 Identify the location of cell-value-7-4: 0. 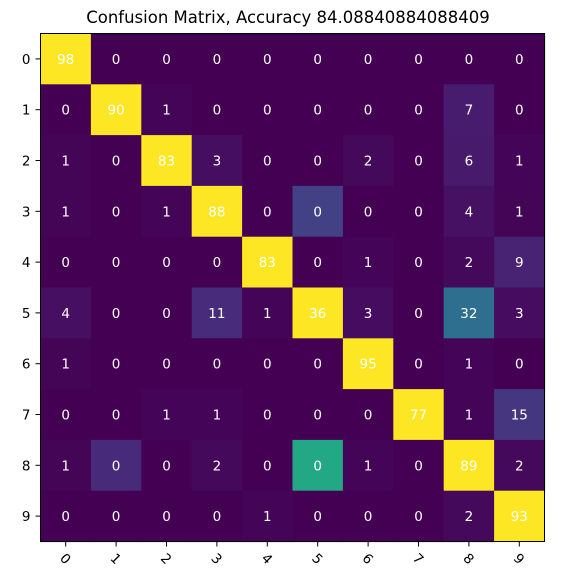
(267, 416).